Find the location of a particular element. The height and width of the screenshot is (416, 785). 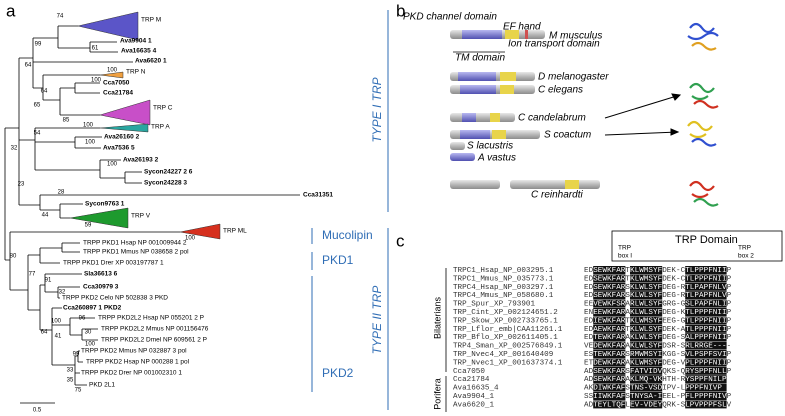

leaf-label: TRPP PKD1 Drer XP 003197787 1 is located at coordinates (113, 263).